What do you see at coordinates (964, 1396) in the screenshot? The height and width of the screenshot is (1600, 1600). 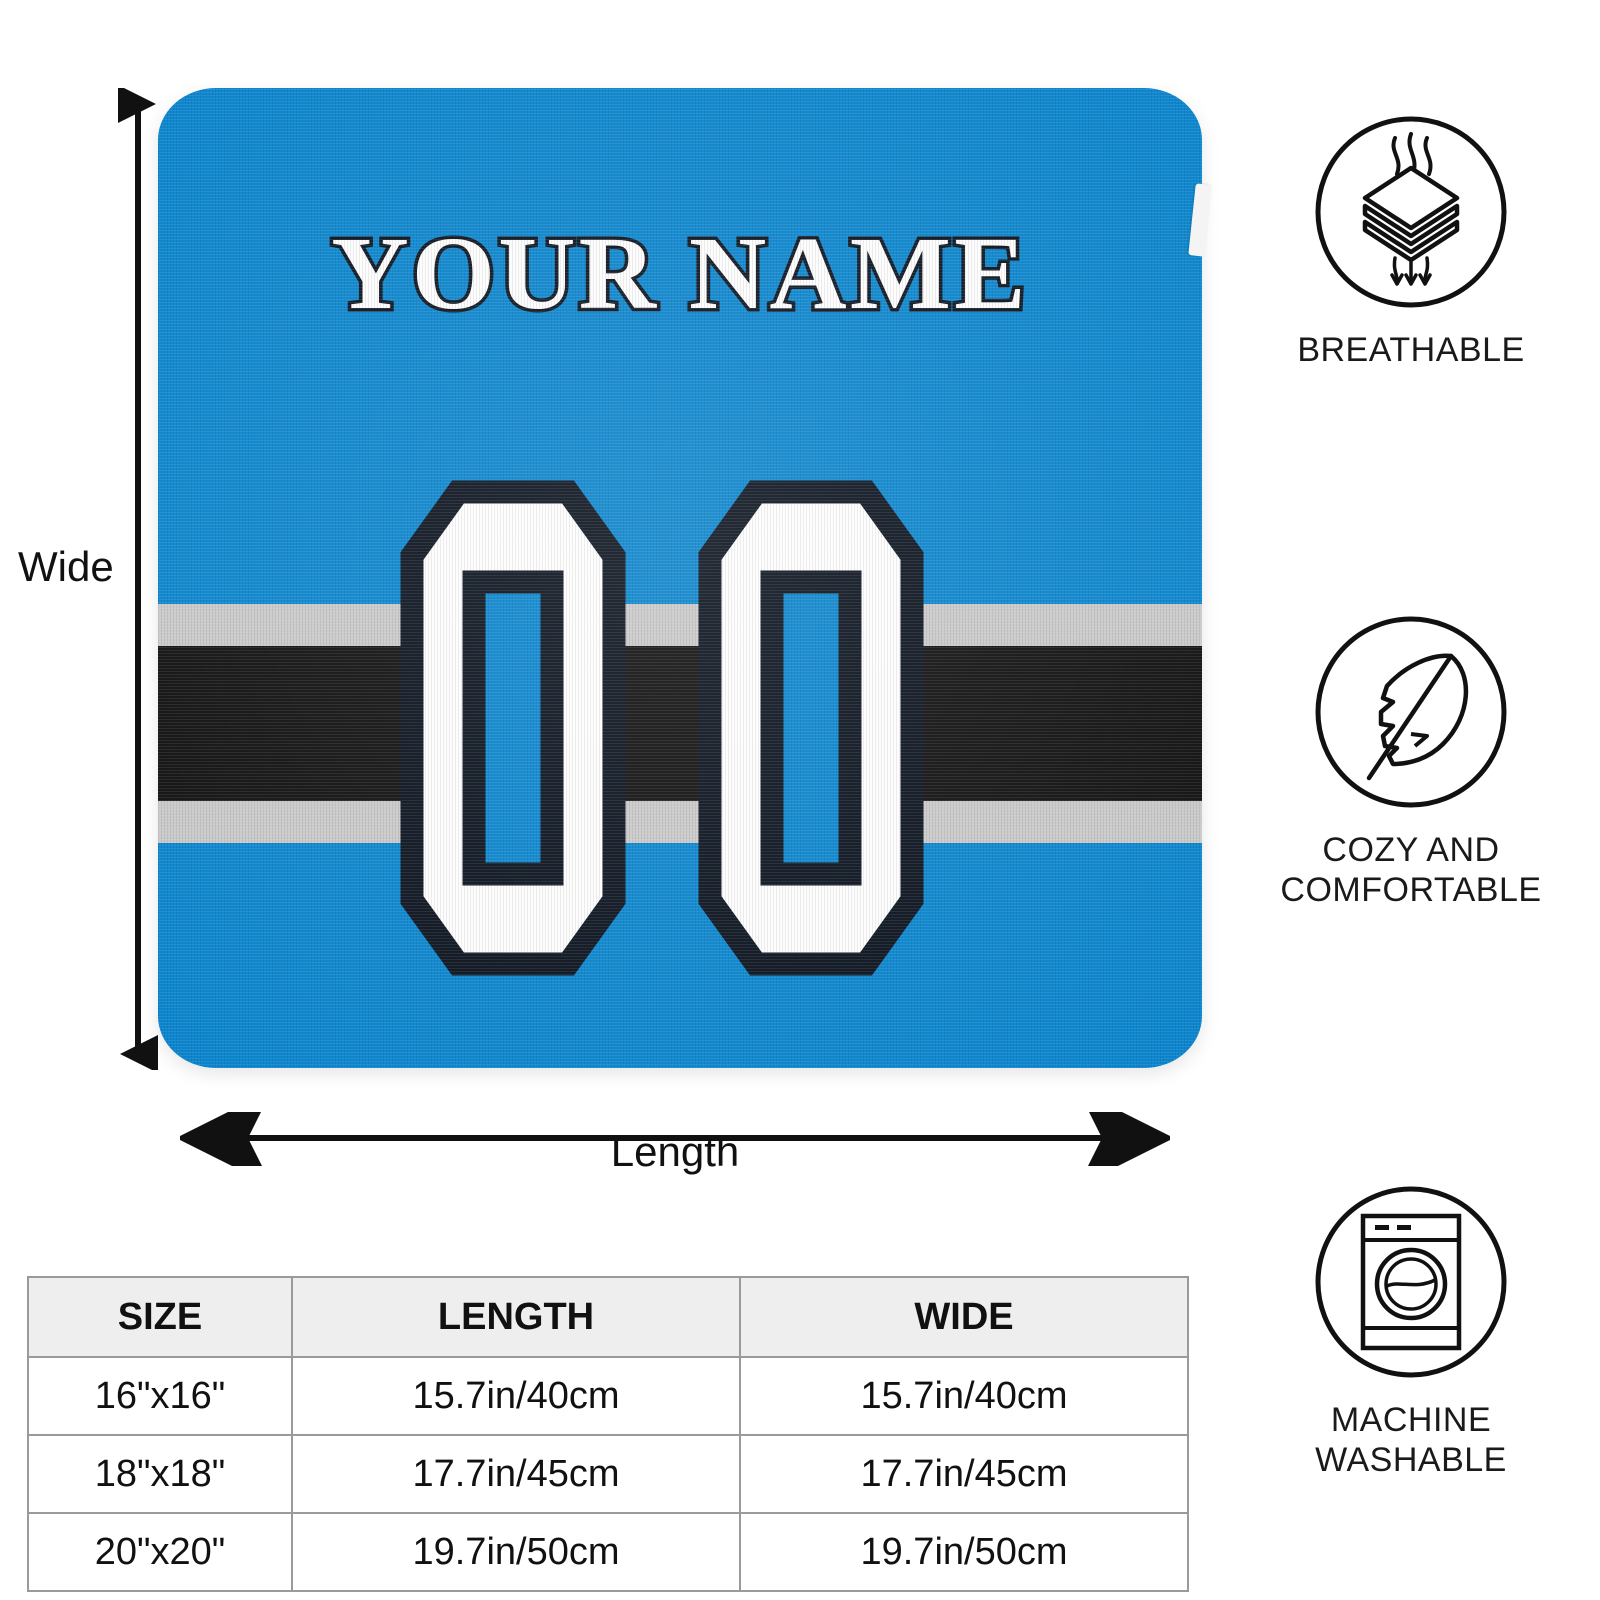 I see `cell-wide: 15.7in/40cm` at bounding box center [964, 1396].